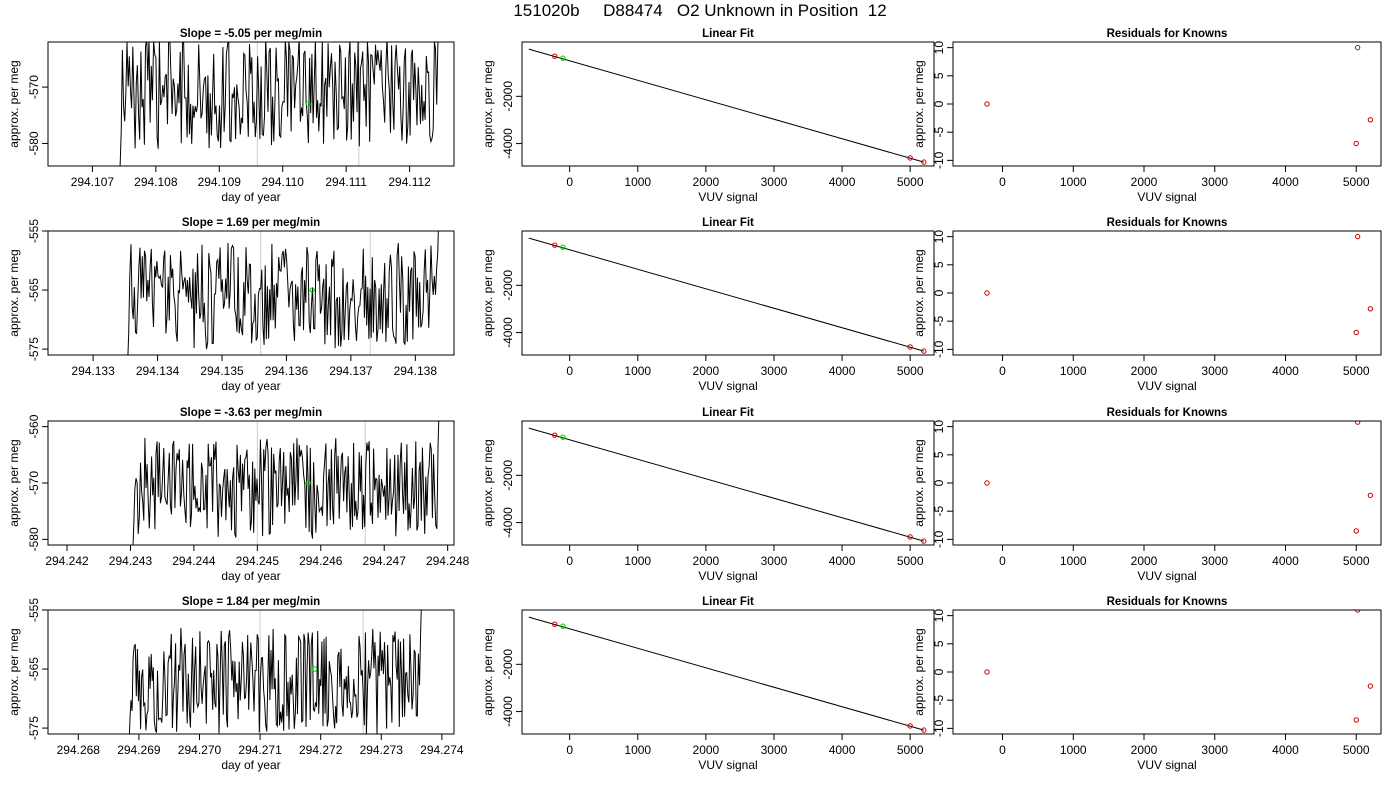  What do you see at coordinates (251, 413) in the screenshot?
I see `chart-title: Slope = -3.63 per meg/min` at bounding box center [251, 413].